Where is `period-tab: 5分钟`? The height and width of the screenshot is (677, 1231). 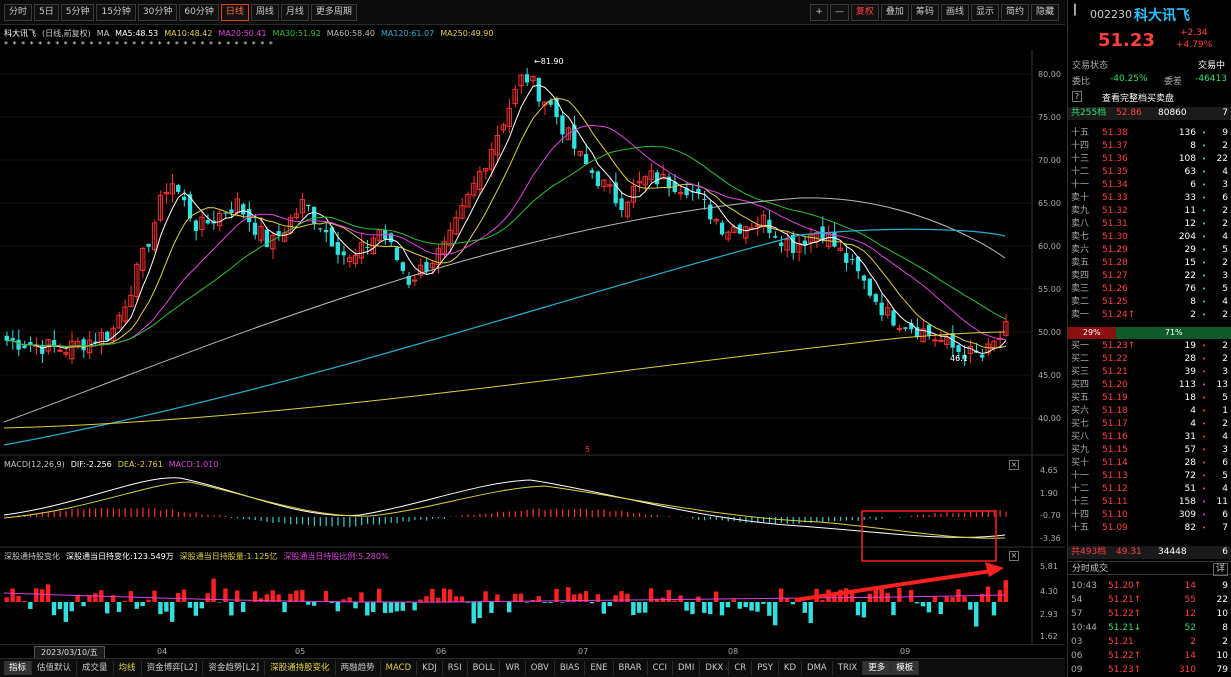
period-tab: 5分钟 is located at coordinates (77, 12).